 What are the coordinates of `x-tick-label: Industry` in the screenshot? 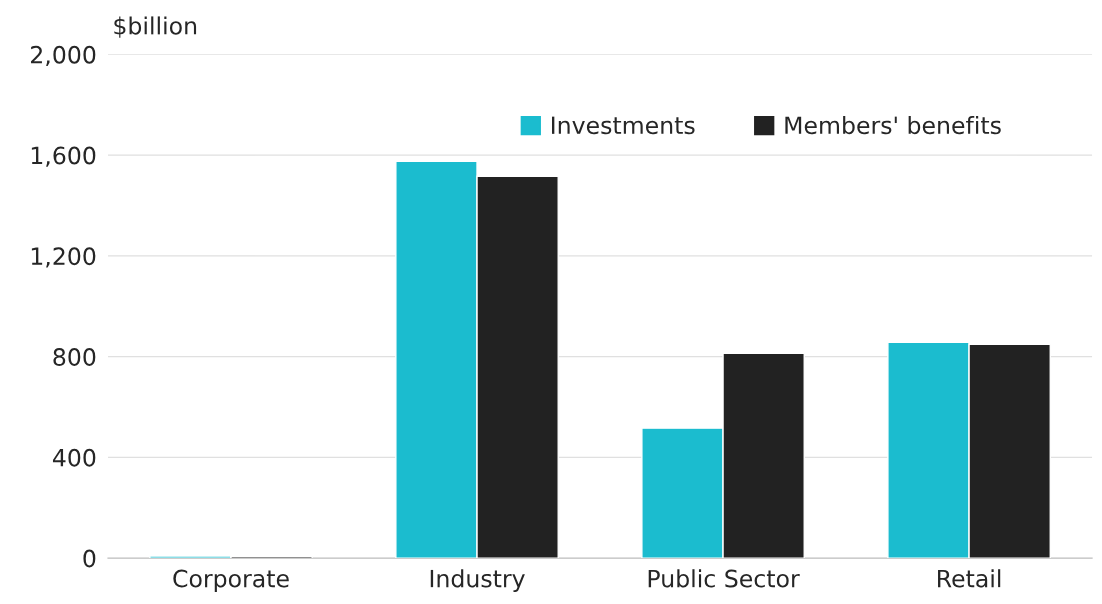 It's located at (477, 581).